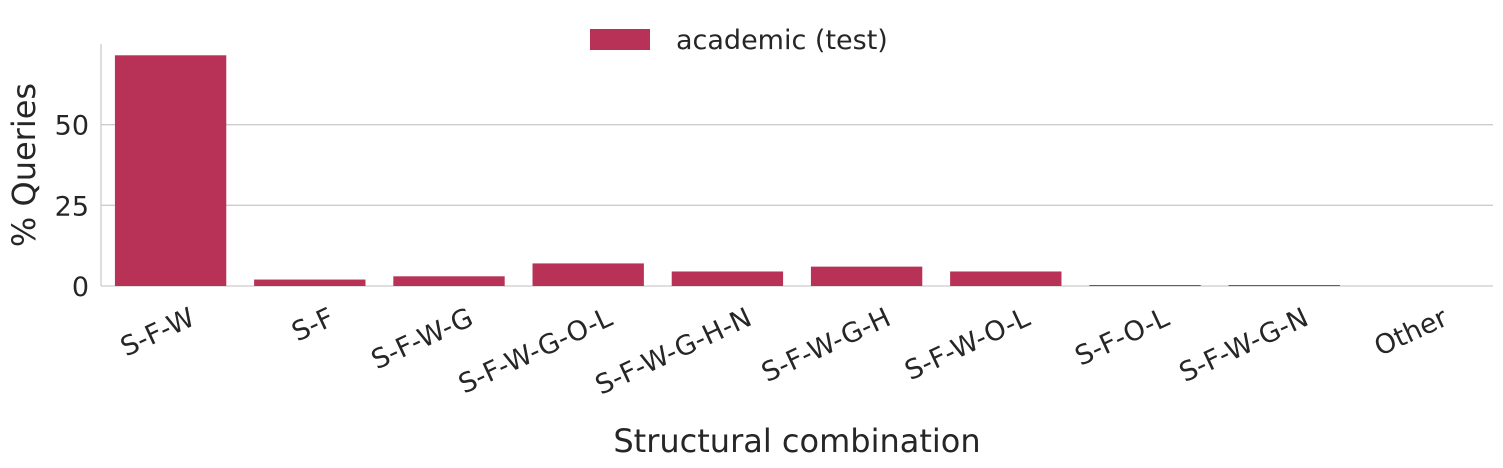  Describe the element at coordinates (422, 339) in the screenshot. I see `x-tick-label-s-f-w-g: S-F-W-G` at that location.